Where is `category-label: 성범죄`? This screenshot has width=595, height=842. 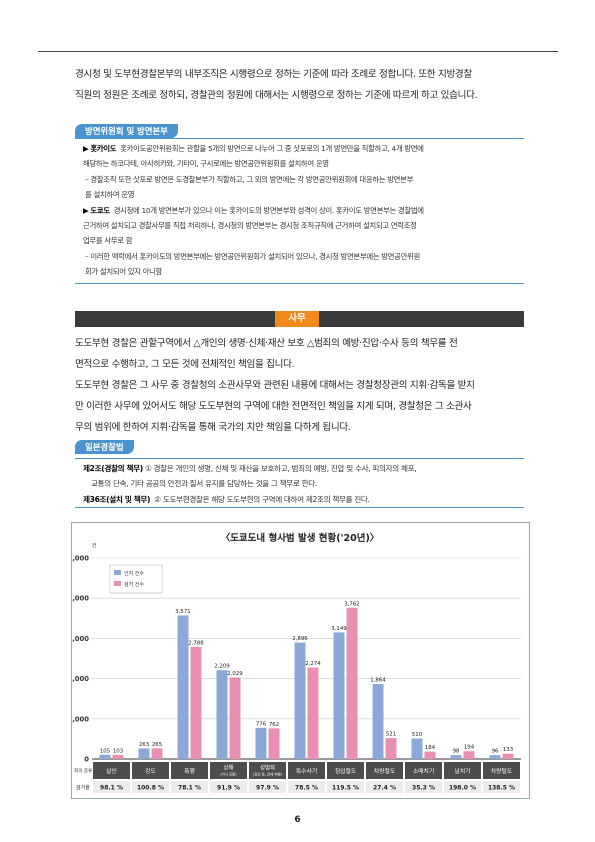 category-label: 성범죄 is located at coordinates (267, 768).